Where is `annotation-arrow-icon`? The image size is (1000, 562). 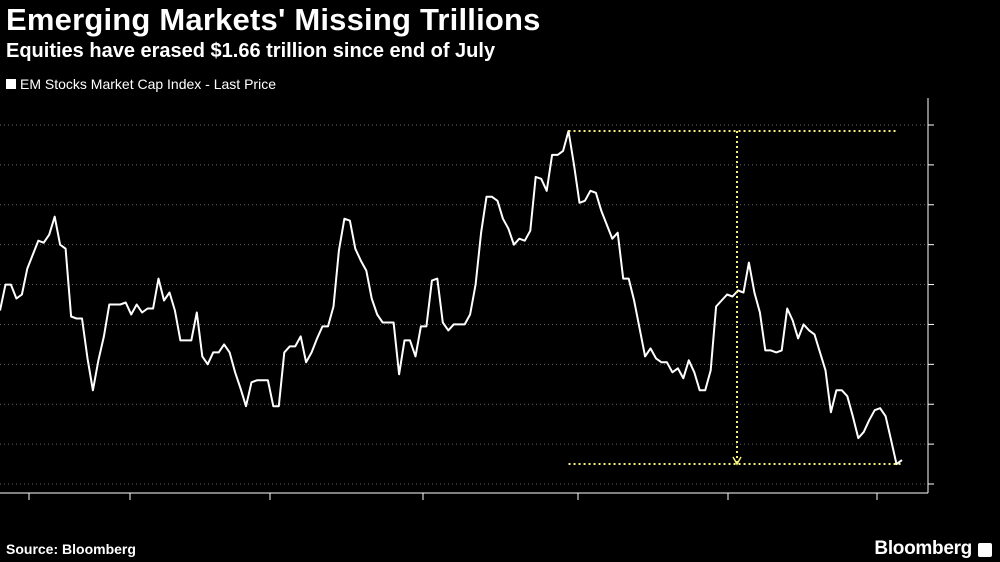 annotation-arrow-icon is located at coordinates (737, 461).